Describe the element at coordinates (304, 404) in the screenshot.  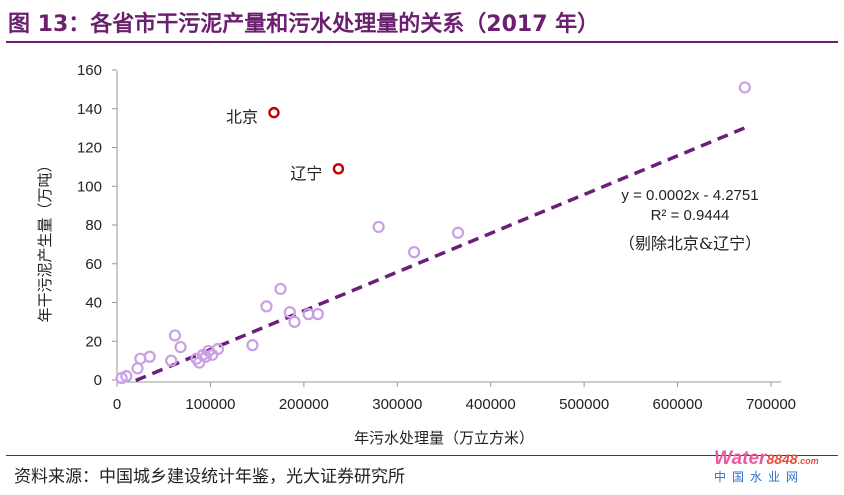
I see `x-tick-label: 200000` at that location.